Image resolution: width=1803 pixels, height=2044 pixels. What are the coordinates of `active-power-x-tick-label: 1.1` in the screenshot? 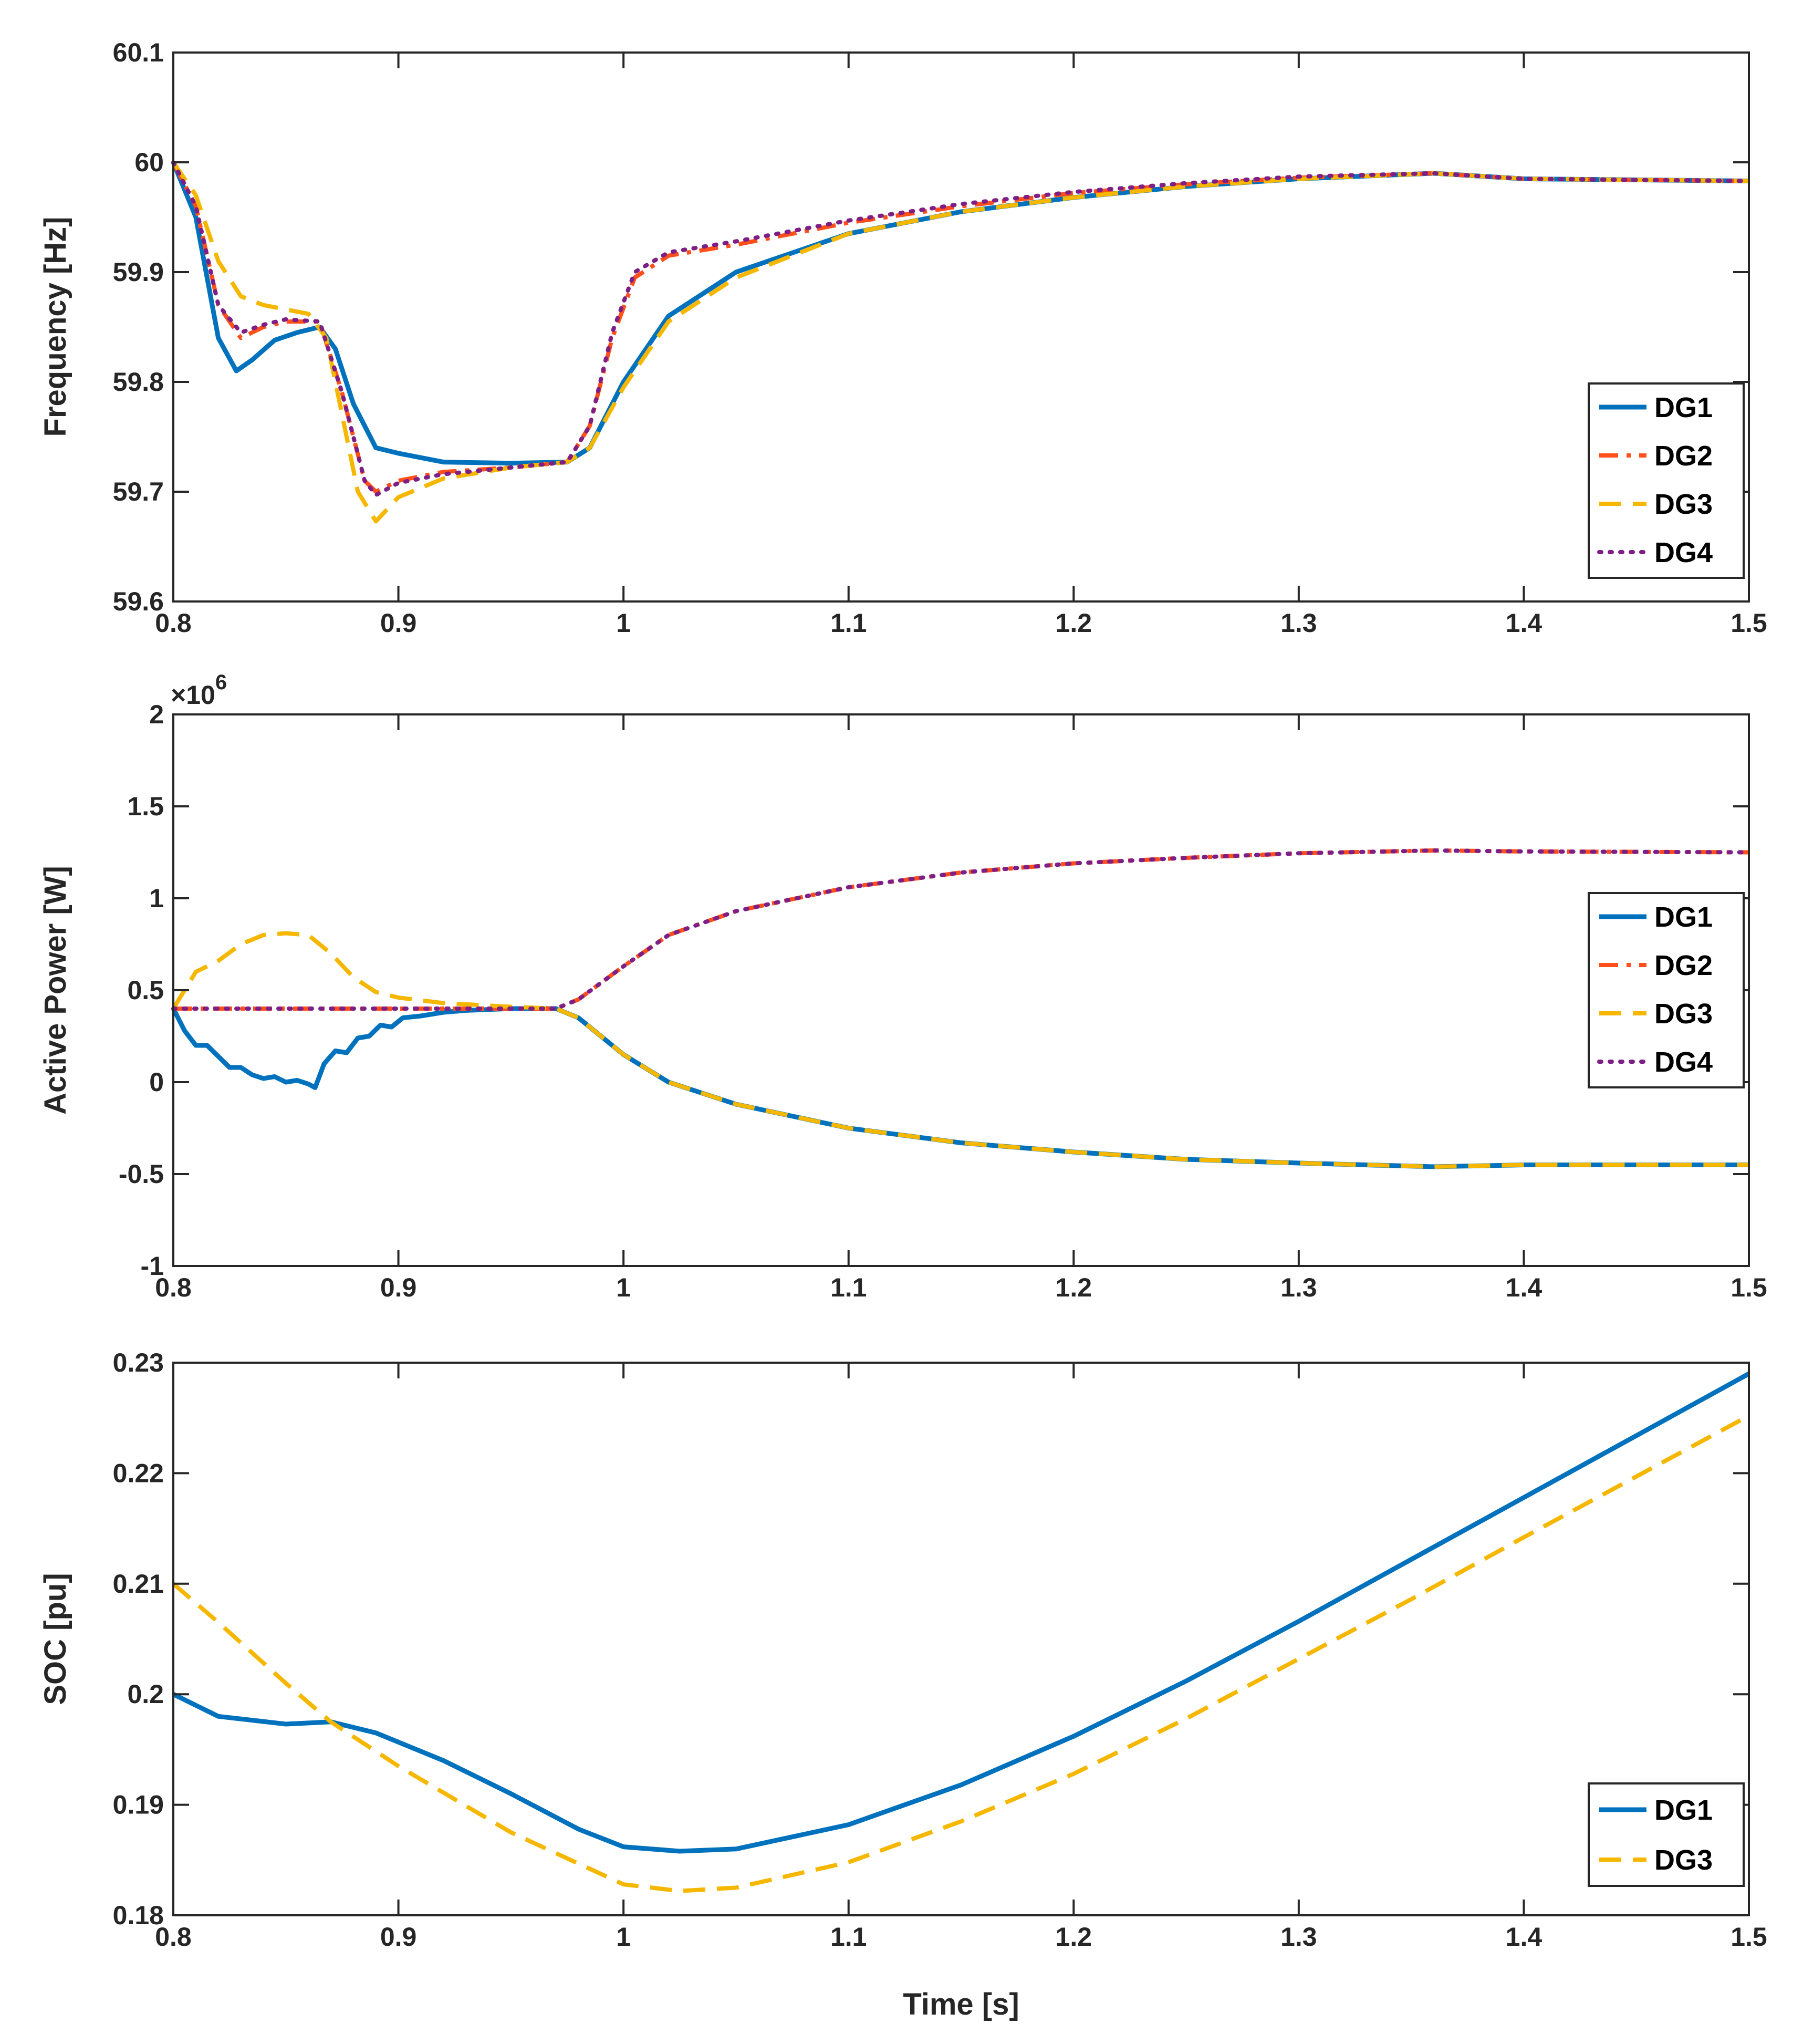 It's located at (848, 1287).